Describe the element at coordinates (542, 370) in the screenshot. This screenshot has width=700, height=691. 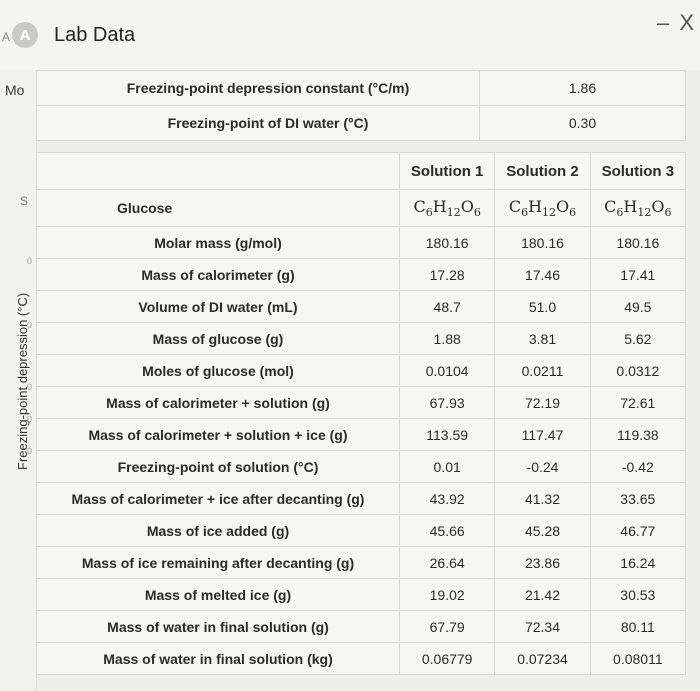
I see `table-cell: 0.0211` at that location.